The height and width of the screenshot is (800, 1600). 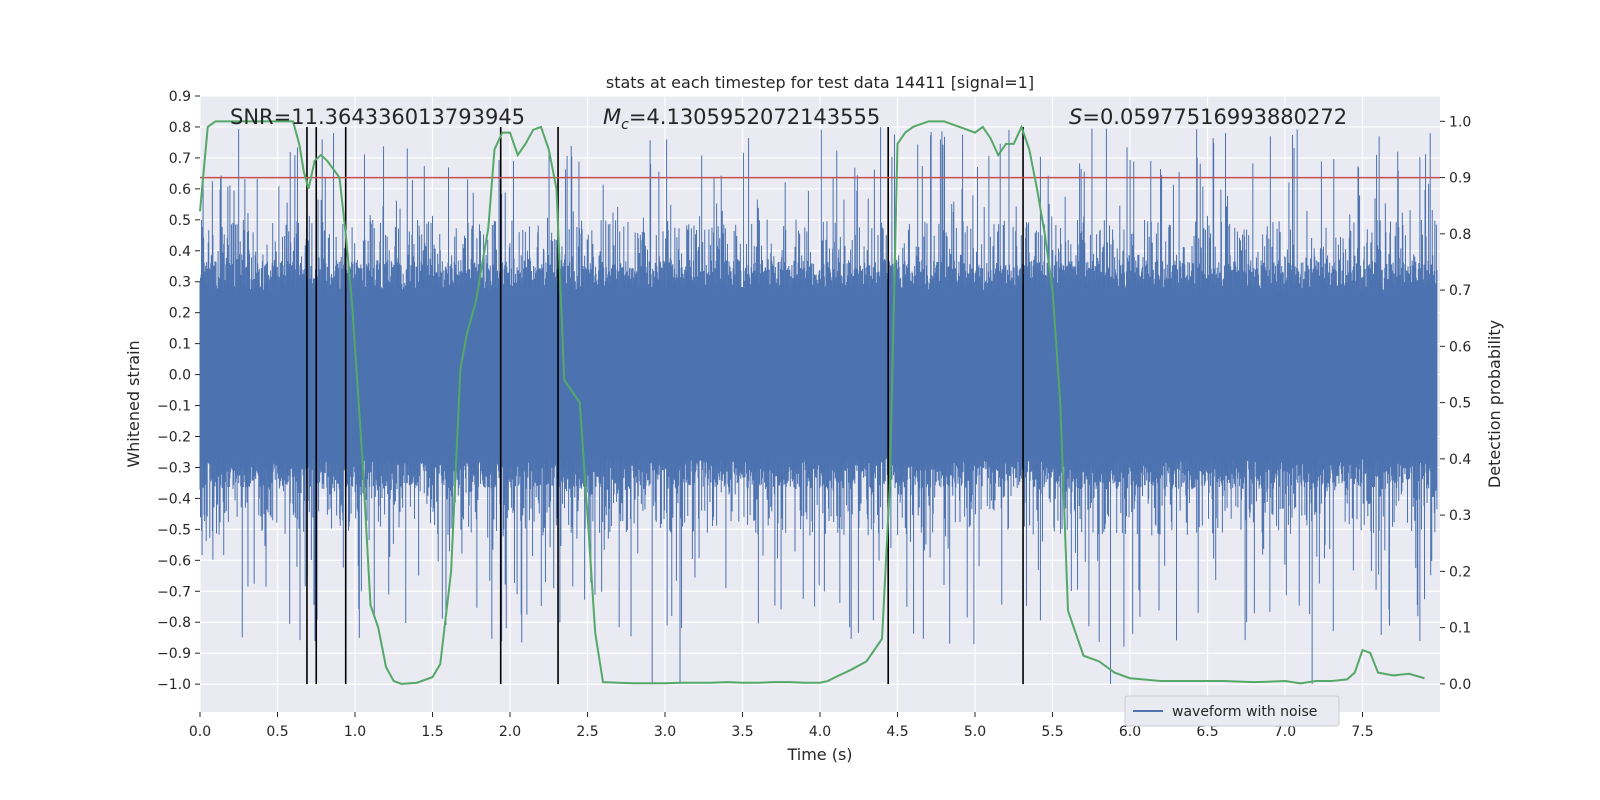 What do you see at coordinates (180, 221) in the screenshot?
I see `y-left-tick-label: 0.5` at bounding box center [180, 221].